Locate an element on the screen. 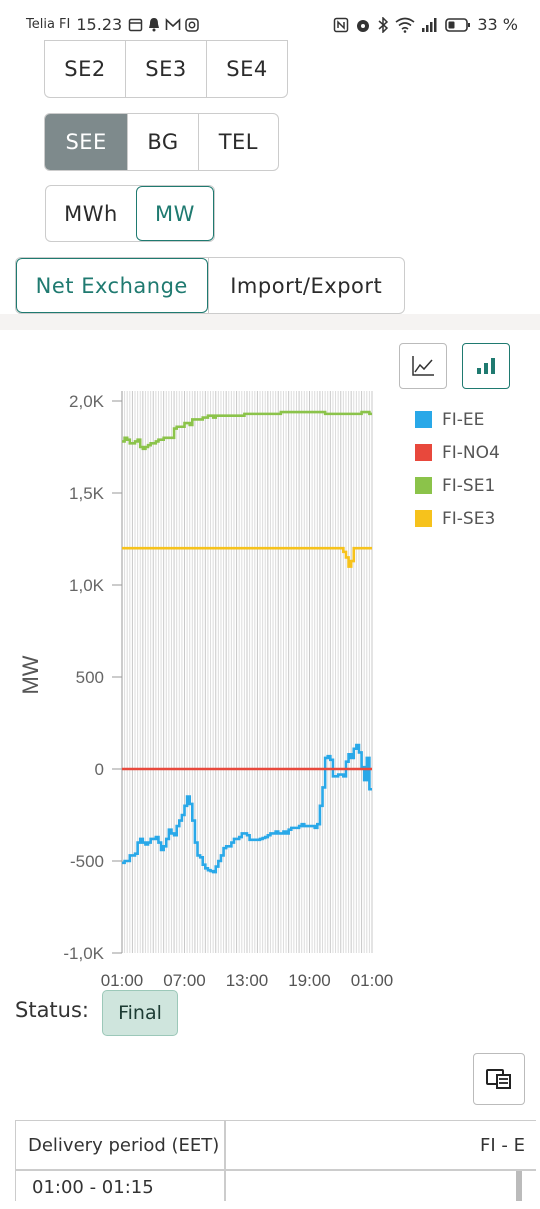  mail-icon is located at coordinates (173, 23).